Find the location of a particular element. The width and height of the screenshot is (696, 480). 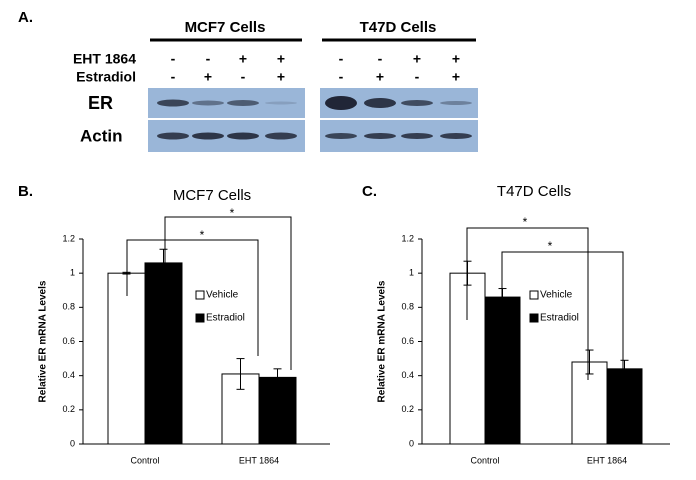

chart-title: MCF7 Cells is located at coordinates (212, 195).